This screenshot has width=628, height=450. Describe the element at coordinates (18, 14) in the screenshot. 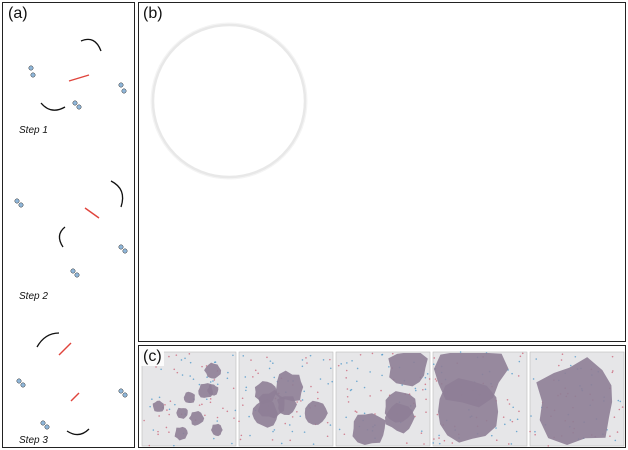

I see `panel-a-label: (a)` at that location.